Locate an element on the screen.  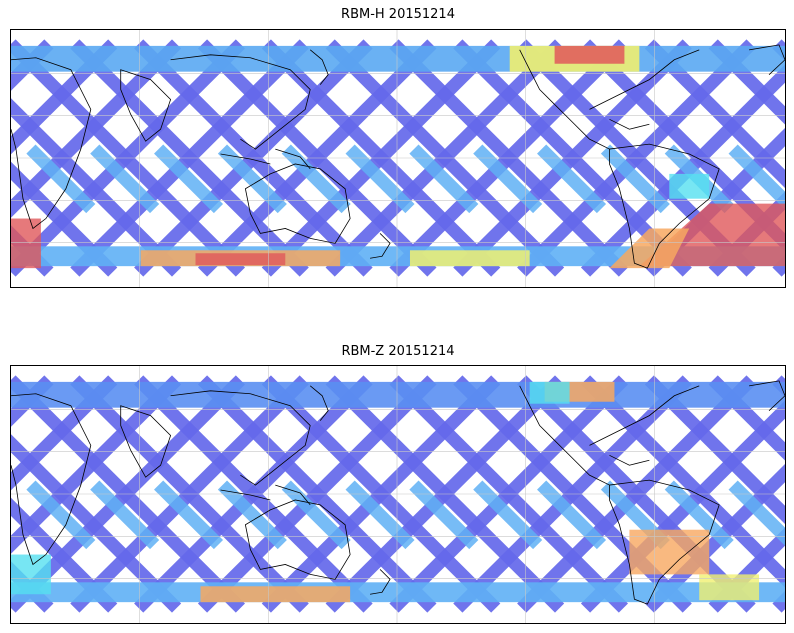
panel-title-rbm-z: RBM-Z 20151214 is located at coordinates (398, 351).